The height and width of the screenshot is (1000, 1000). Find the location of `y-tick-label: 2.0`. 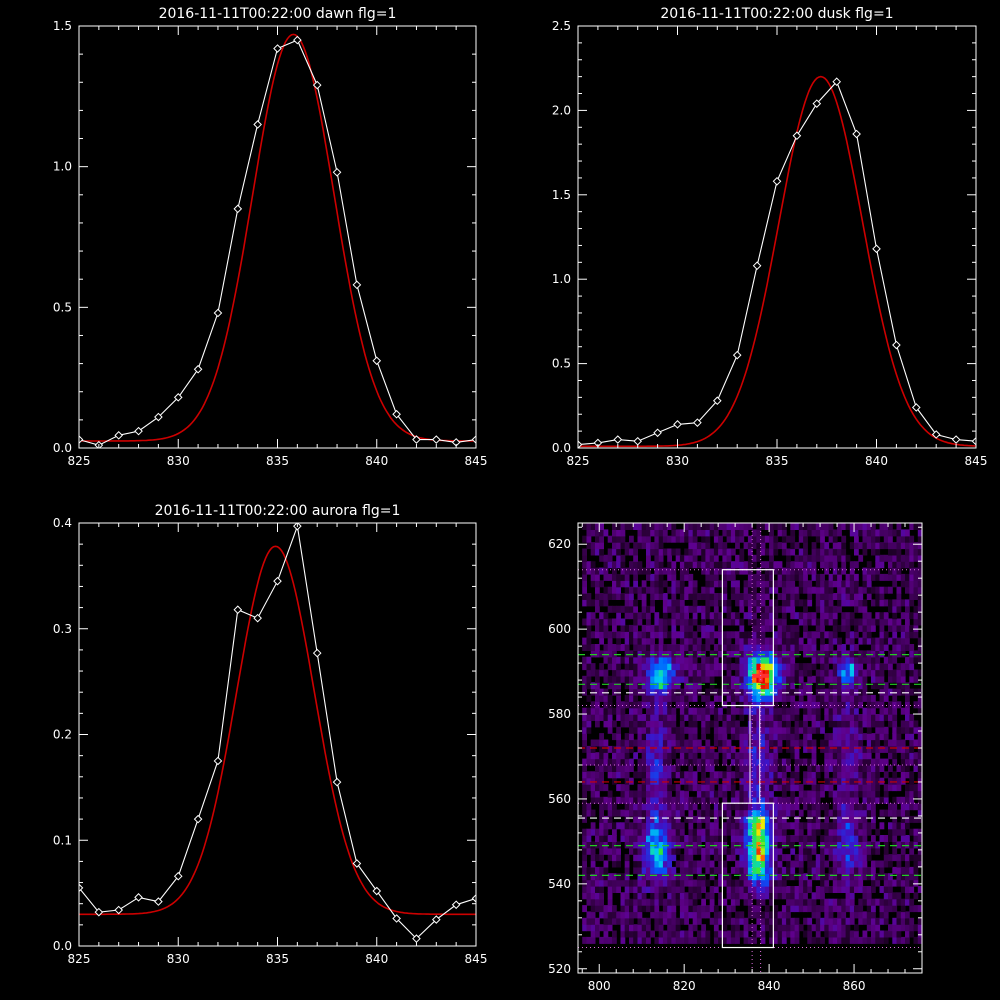

y-tick-label: 2.0 is located at coordinates (561, 110).